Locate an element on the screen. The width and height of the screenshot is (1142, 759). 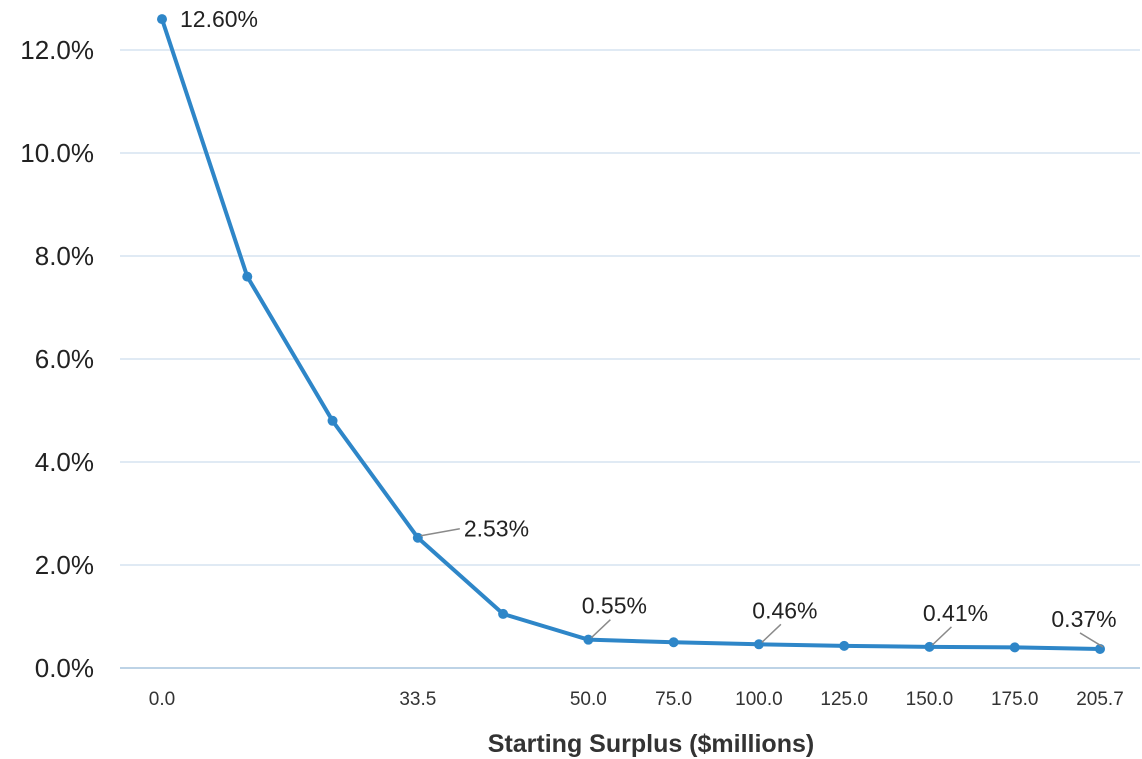
x-tick-label: 75.0 is located at coordinates (673, 699).